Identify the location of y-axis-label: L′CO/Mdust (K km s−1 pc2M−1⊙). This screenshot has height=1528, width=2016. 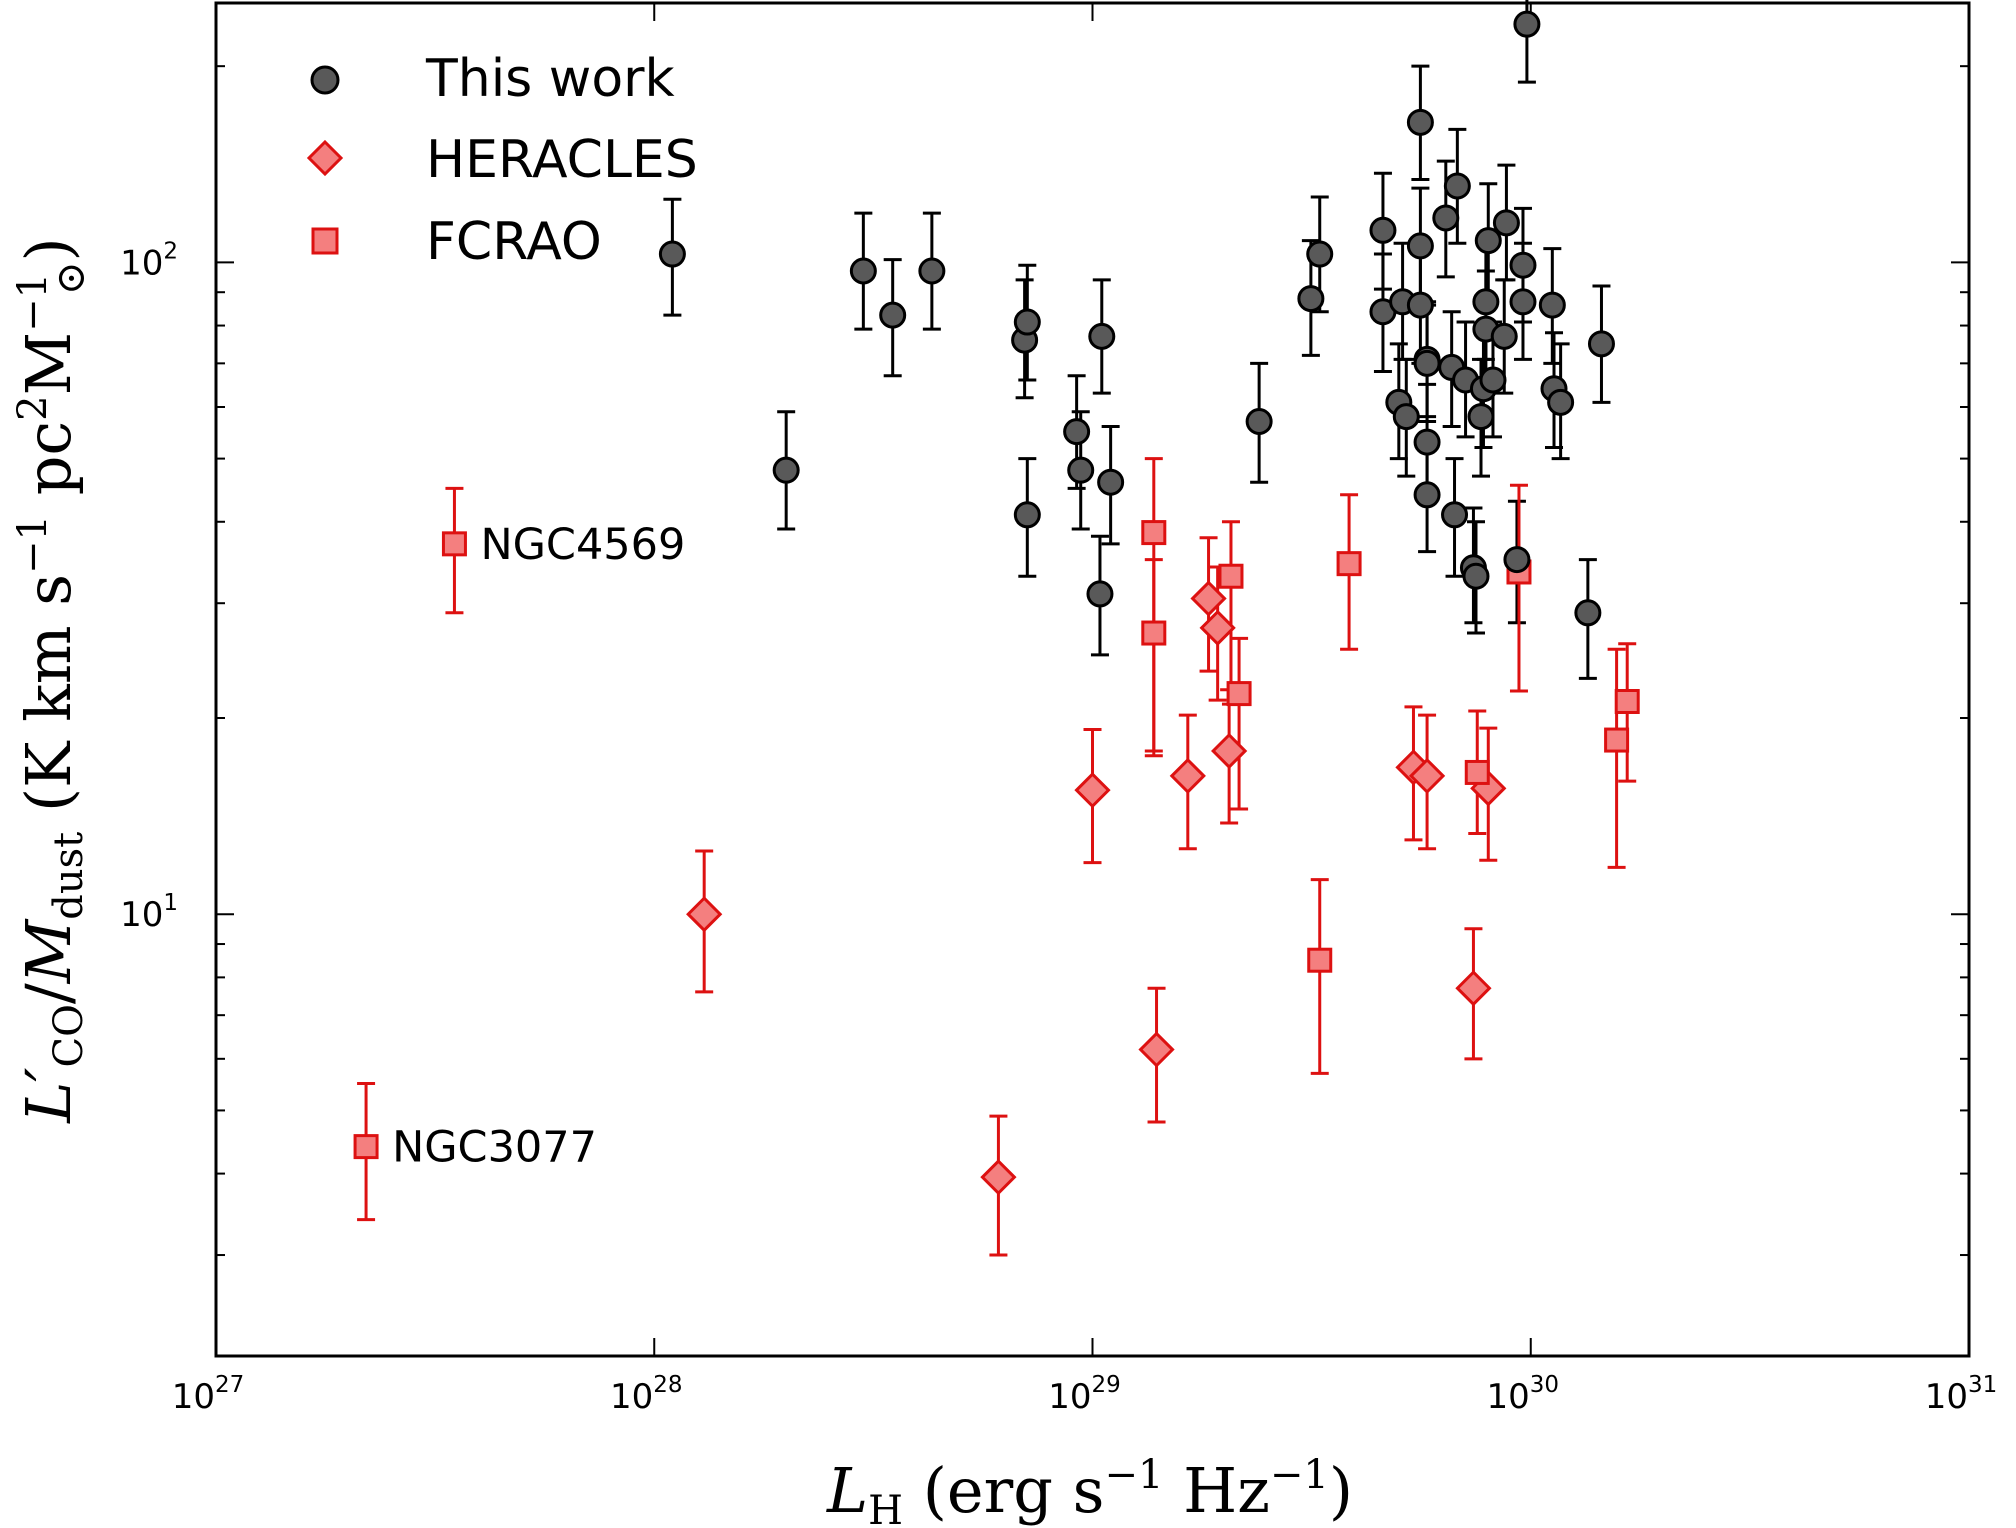
(52, 680).